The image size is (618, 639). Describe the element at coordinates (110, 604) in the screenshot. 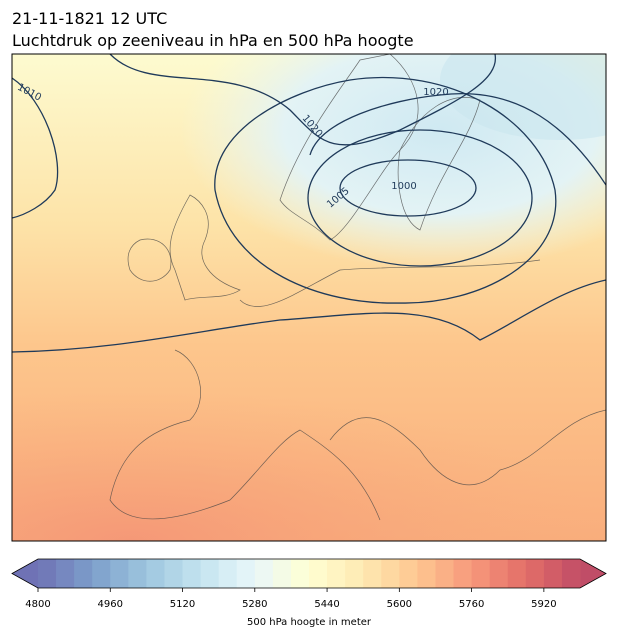

I see `colorbar-tick-label: 4960` at that location.